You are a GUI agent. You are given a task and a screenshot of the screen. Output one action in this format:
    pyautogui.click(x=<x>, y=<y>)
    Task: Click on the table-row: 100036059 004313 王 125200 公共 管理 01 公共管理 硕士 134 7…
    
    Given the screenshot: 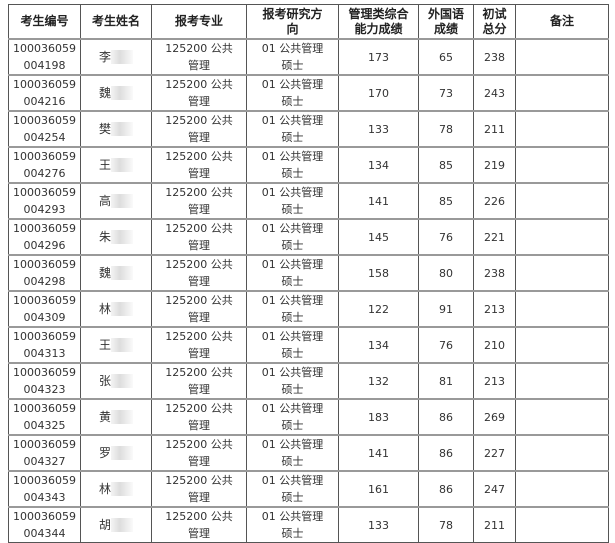 What is the action you would take?
    pyautogui.click(x=308, y=345)
    